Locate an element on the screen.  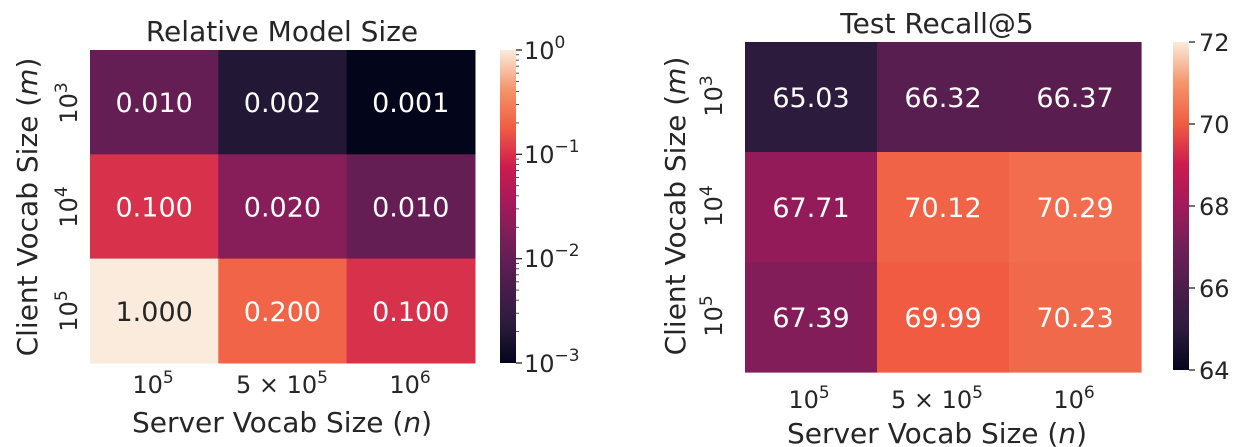
colorbar-tick-labels-right: 72 70 68 66 64 is located at coordinates (1214, 207).